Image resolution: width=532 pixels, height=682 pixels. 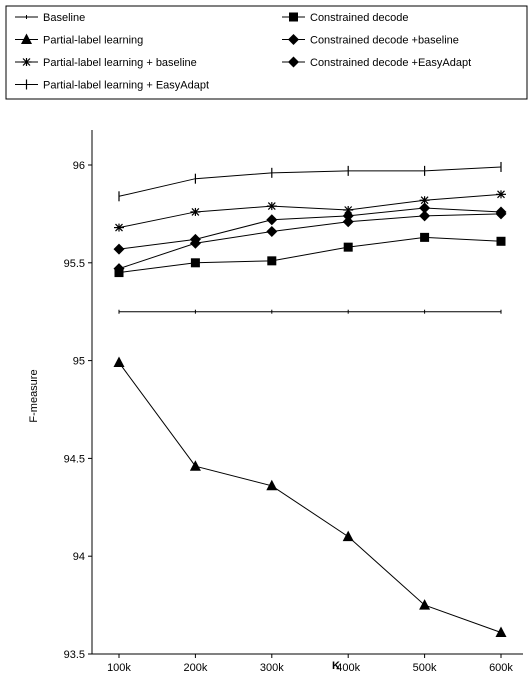 I want to click on legend-box, so click(x=266, y=52).